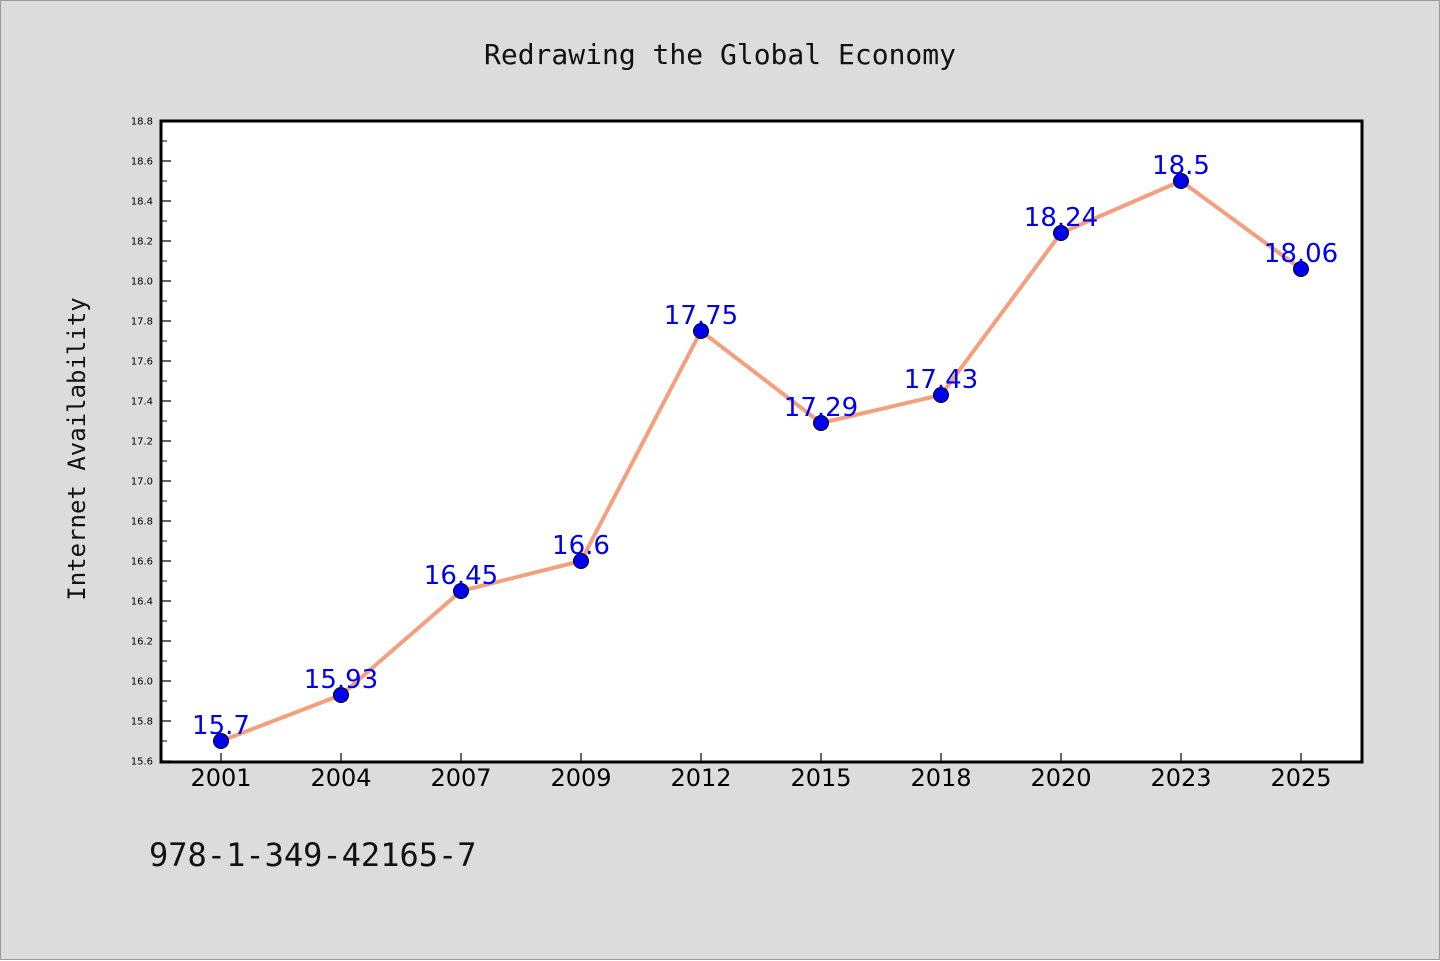 The width and height of the screenshot is (1440, 961). I want to click on y-tick-label: 16.6, so click(142, 562).